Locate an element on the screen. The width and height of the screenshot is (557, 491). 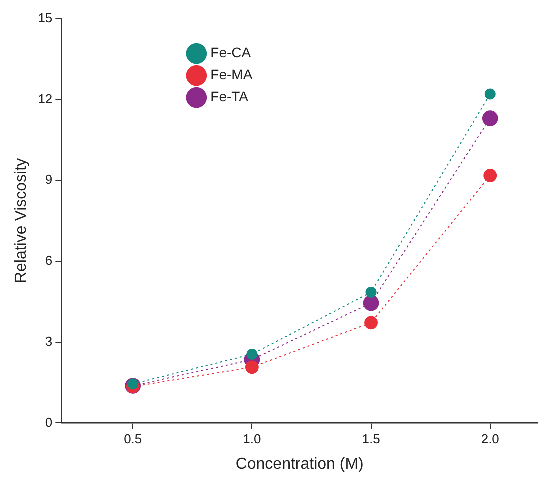
y-tick-label: 0 is located at coordinates (49, 422).